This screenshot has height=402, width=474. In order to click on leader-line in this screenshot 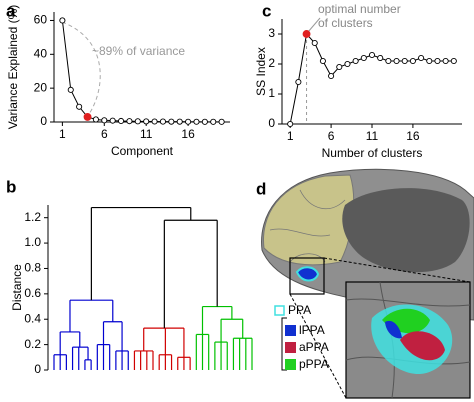, I will do `click(314, 25)`.